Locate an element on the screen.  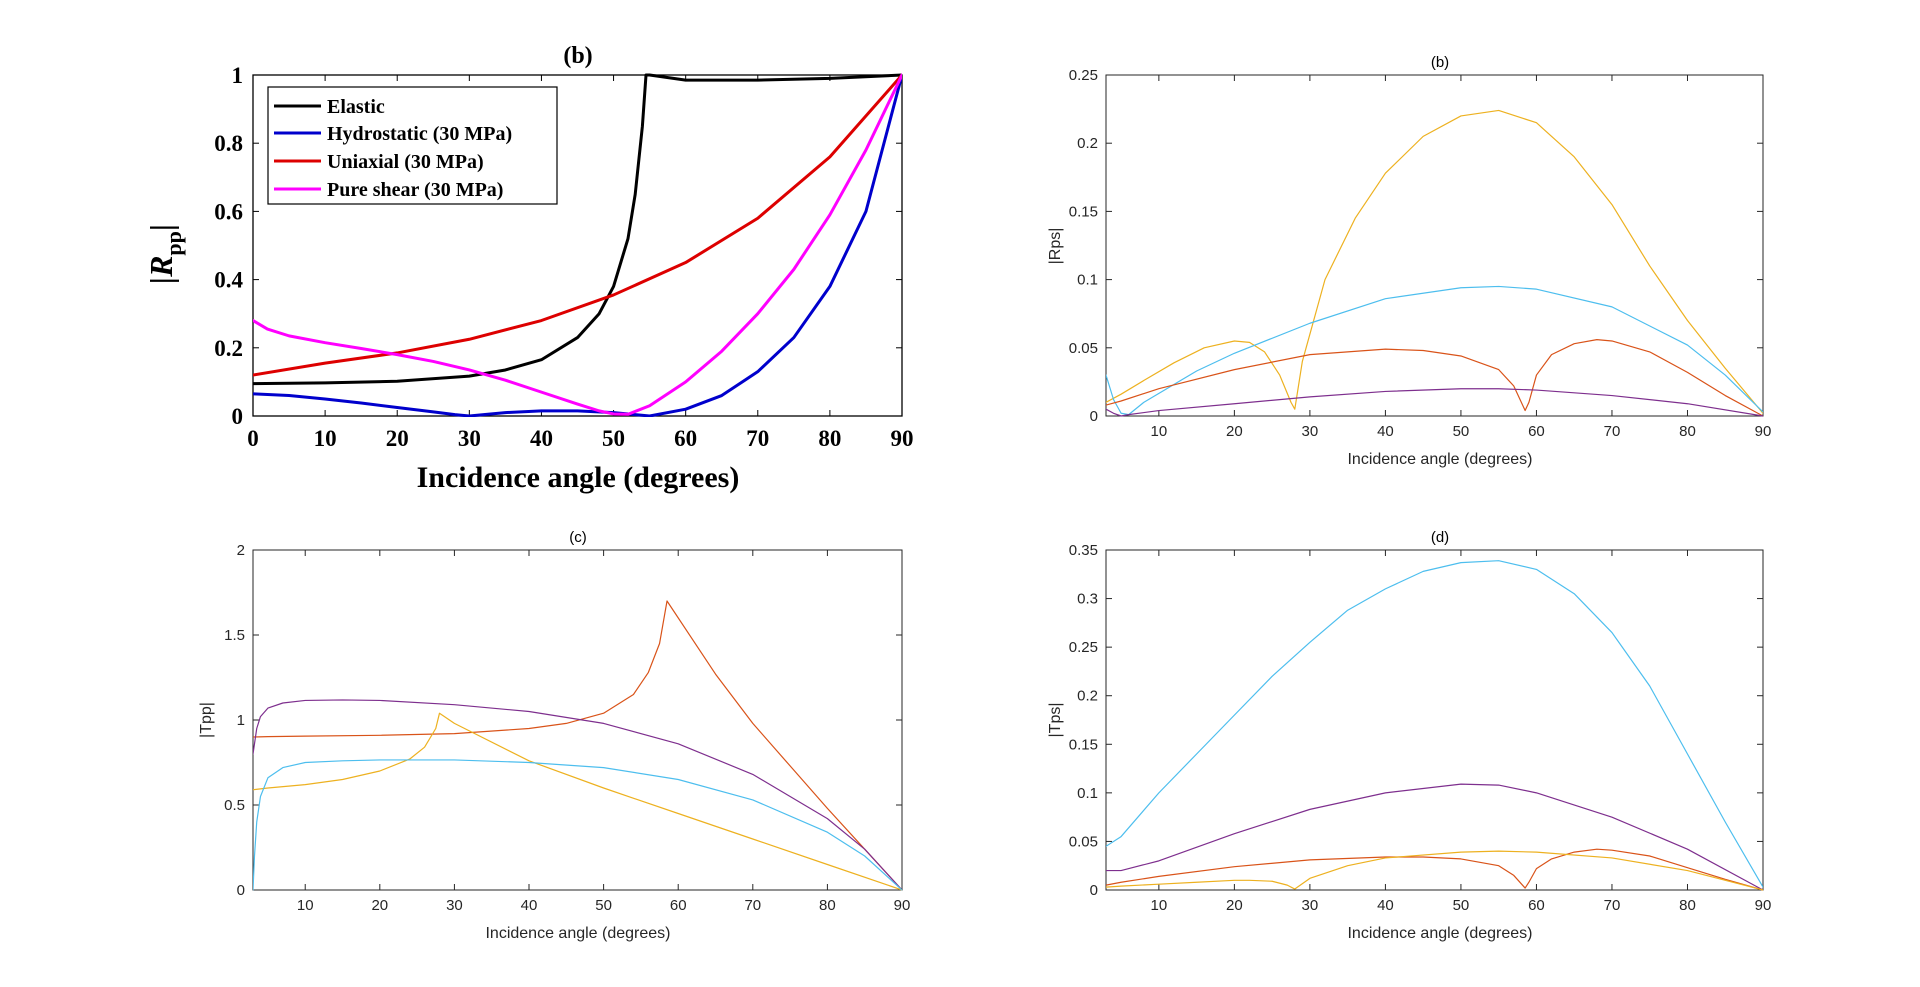
panel-c-ylabel: |Tpp| is located at coordinates (206, 720).